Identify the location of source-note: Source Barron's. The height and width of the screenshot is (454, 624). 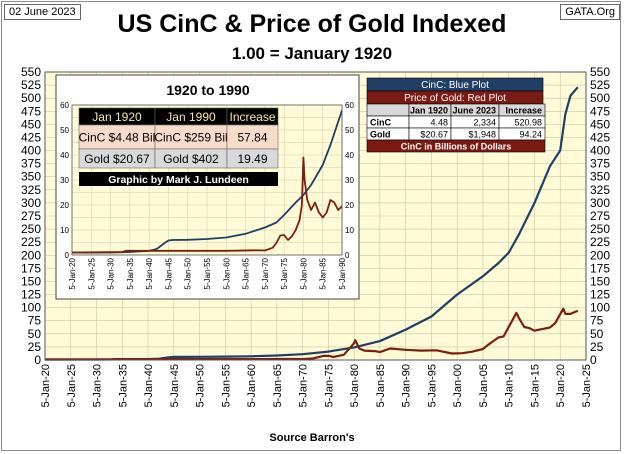
(312, 438).